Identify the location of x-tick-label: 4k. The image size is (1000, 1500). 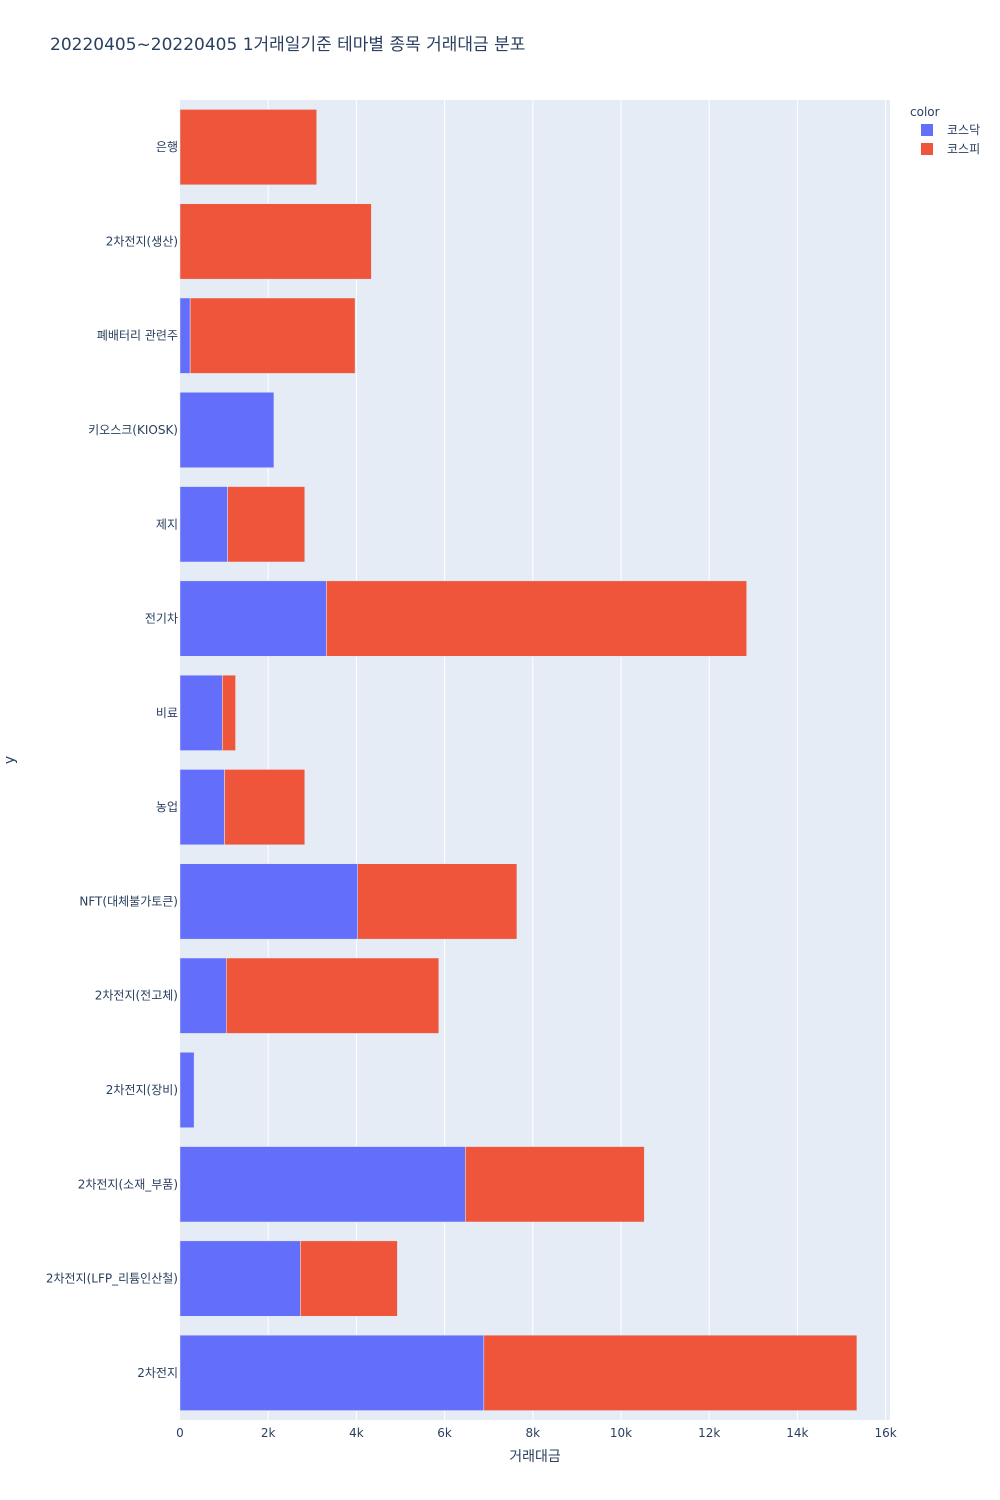
(356, 1433).